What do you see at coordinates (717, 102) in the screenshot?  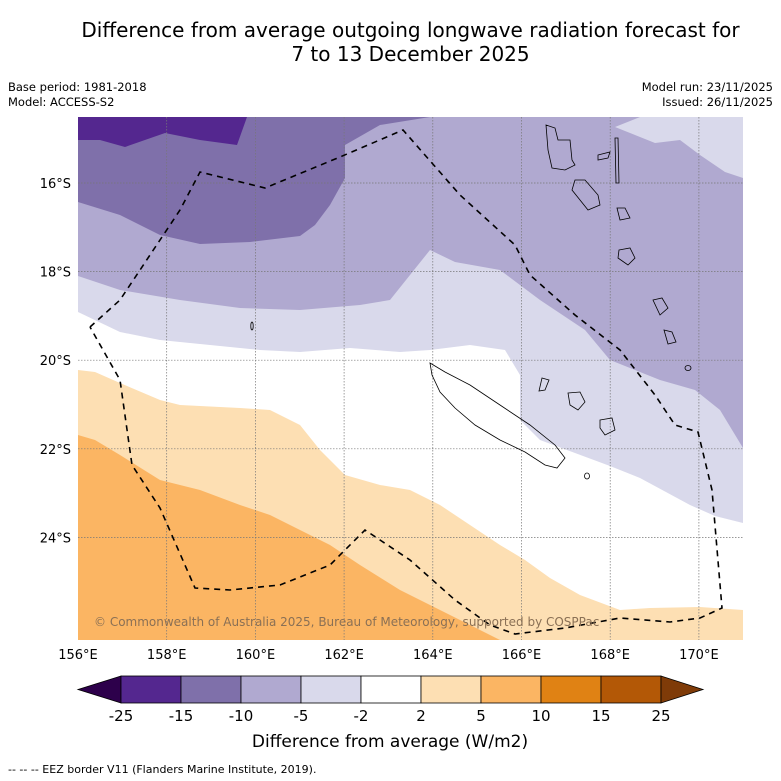 I see `issued-date: Issued: 26/11/2025` at bounding box center [717, 102].